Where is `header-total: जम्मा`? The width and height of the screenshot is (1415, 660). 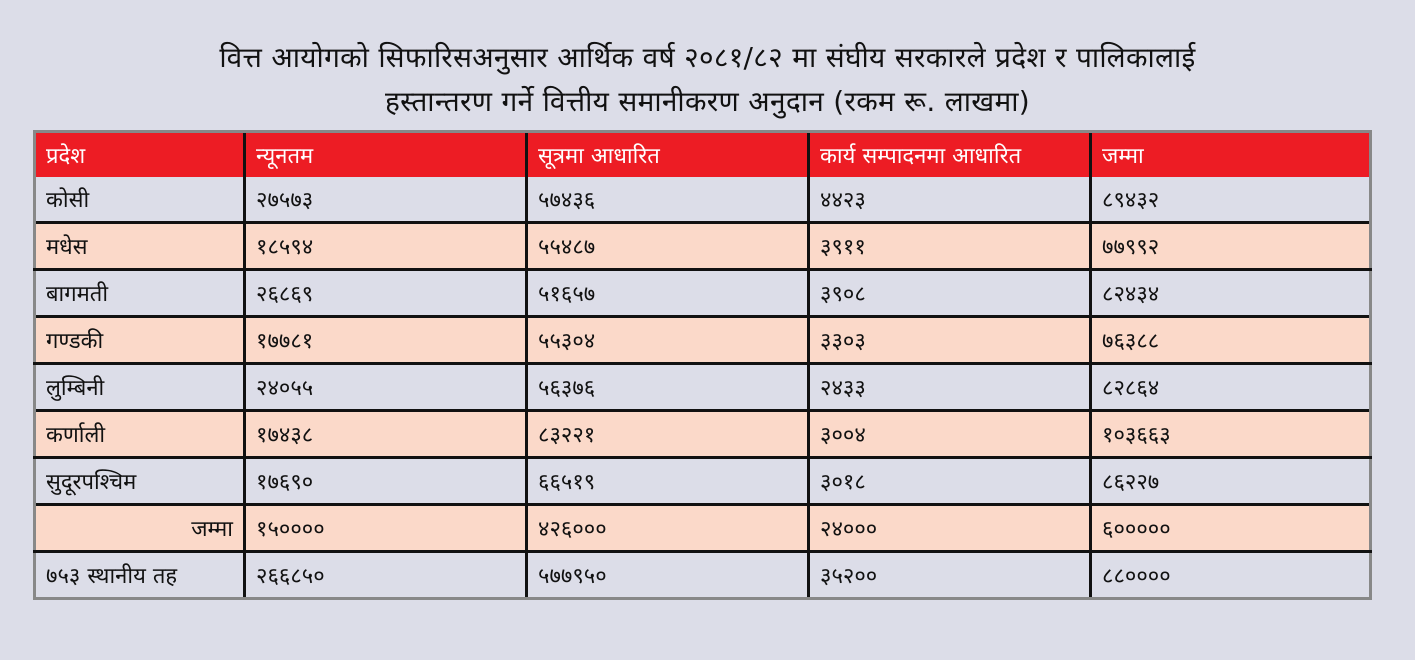 header-total: जम्मा is located at coordinates (1230, 153).